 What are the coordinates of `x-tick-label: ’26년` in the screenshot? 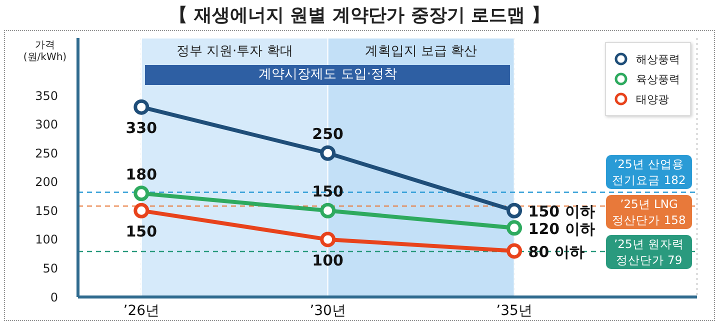 It's located at (141, 310).